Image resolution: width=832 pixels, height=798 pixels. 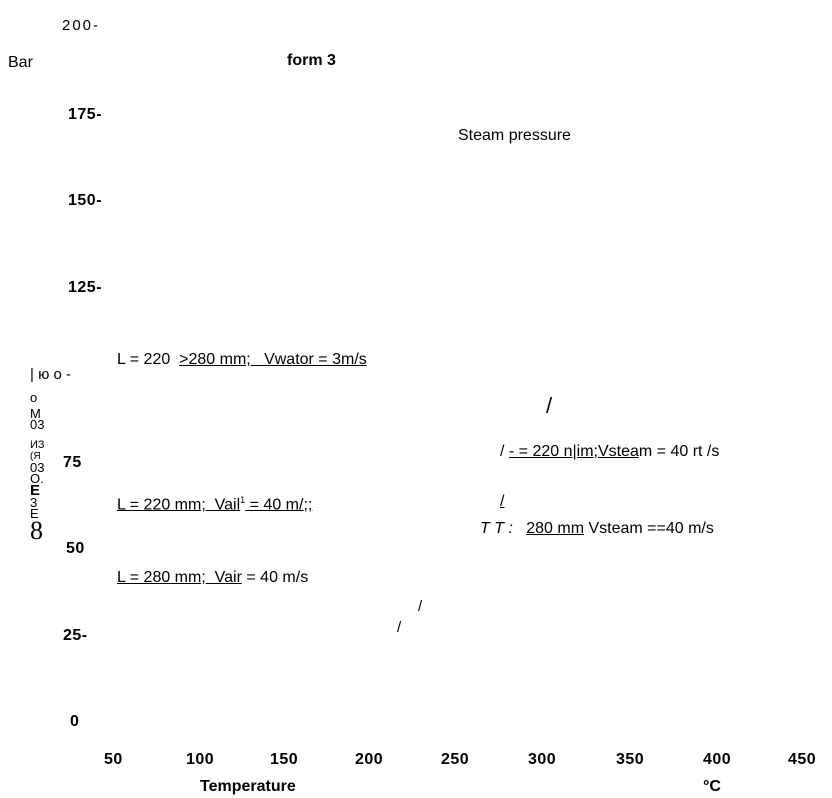 What do you see at coordinates (161, 577) in the screenshot?
I see `series-label-air-280-a: L = 280 mm;` at bounding box center [161, 577].